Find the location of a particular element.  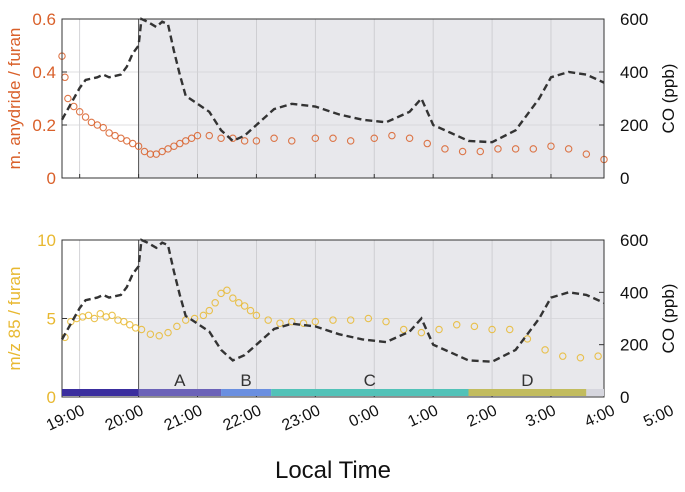

x-tick-label: 22:00 is located at coordinates (243, 418).